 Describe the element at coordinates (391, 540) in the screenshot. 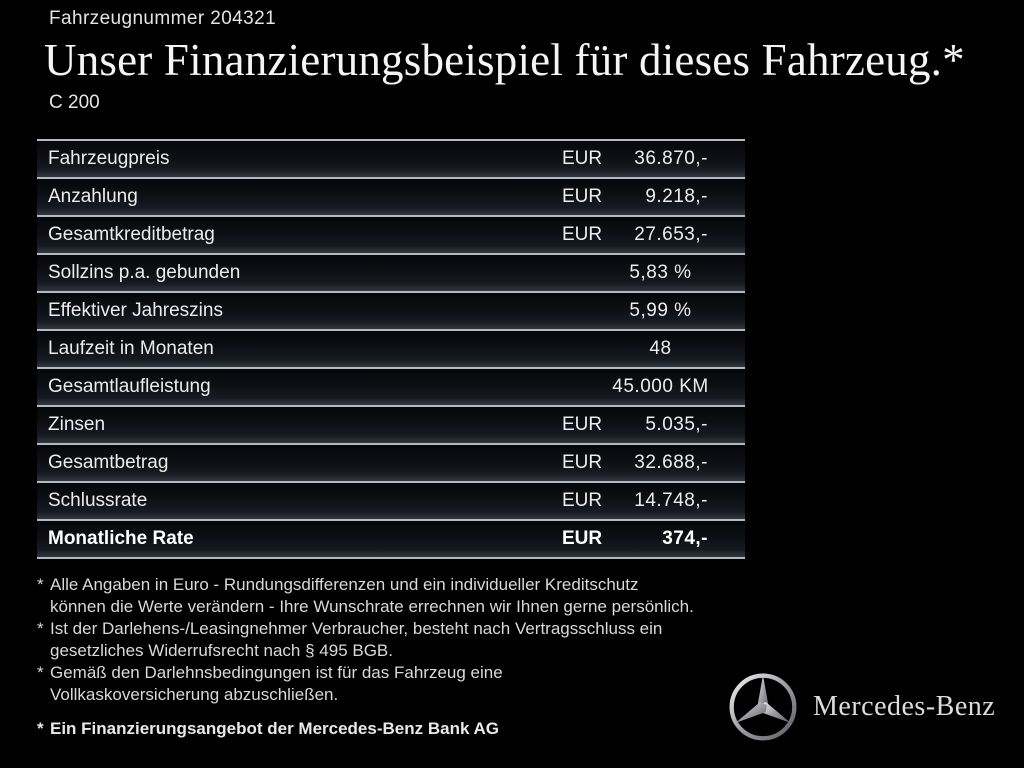

I see `table-row: Monatliche Rate EUR 374,-` at that location.